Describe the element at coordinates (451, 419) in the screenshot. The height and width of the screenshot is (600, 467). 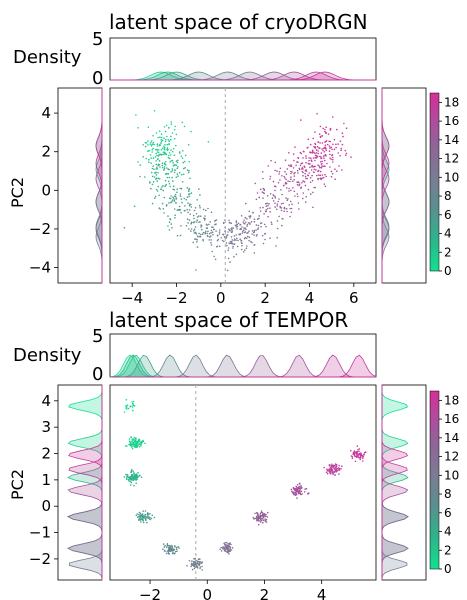
I see `colorbar-tick-label: 16` at that location.